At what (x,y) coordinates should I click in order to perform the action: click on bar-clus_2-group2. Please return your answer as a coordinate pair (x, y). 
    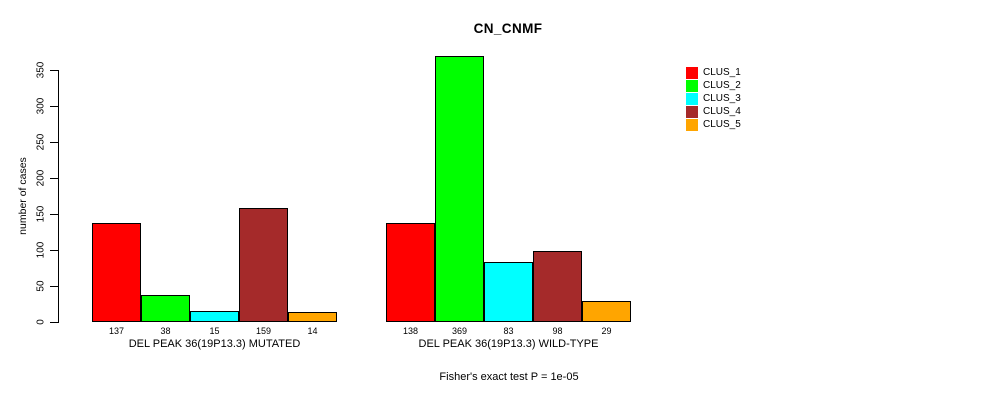
    Looking at the image, I should click on (459, 189).